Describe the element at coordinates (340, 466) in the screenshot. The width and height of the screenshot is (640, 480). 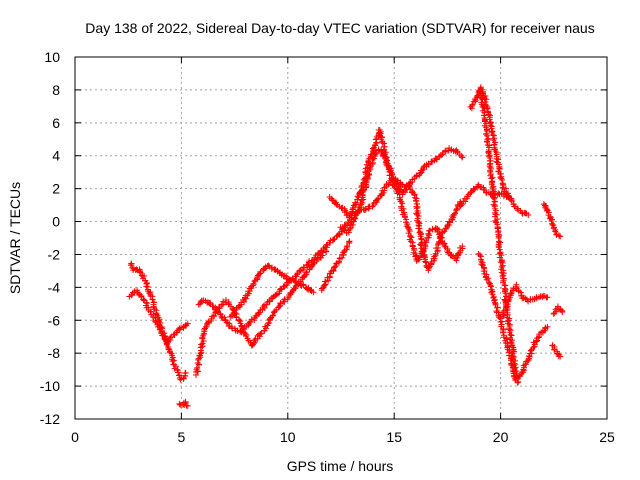
I see `x-axis-label: GPS time / hours` at that location.